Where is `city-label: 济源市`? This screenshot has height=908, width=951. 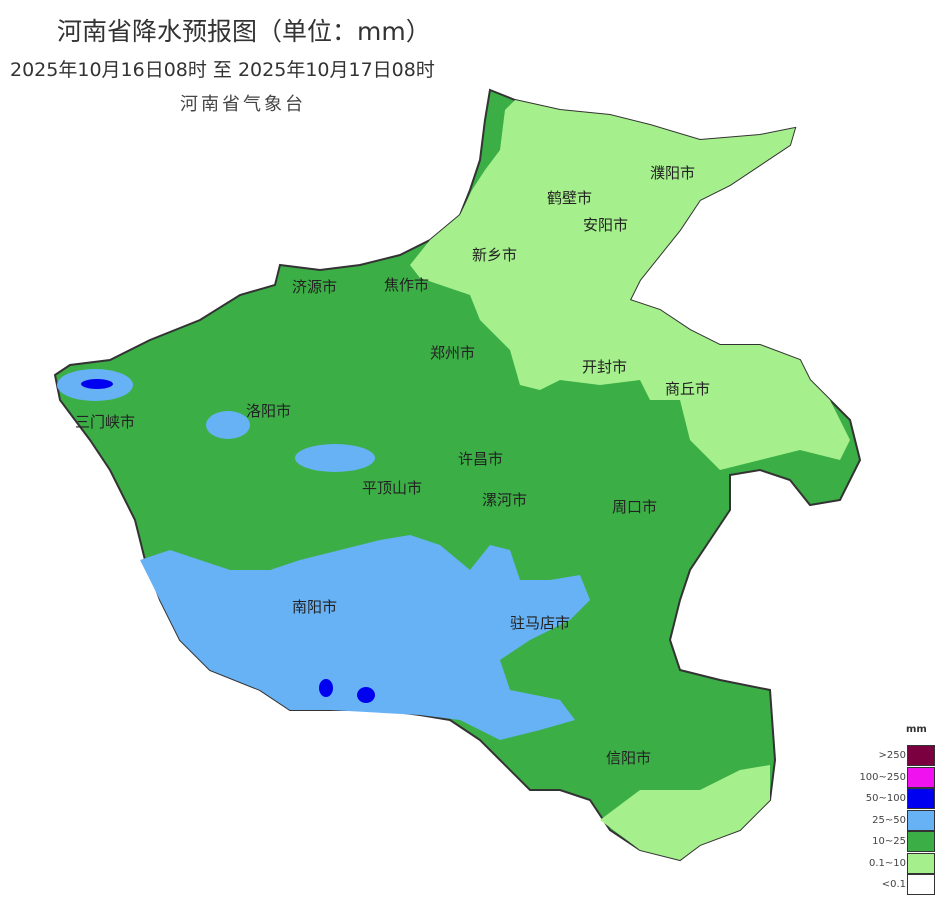
city-label: 济源市 is located at coordinates (314, 287).